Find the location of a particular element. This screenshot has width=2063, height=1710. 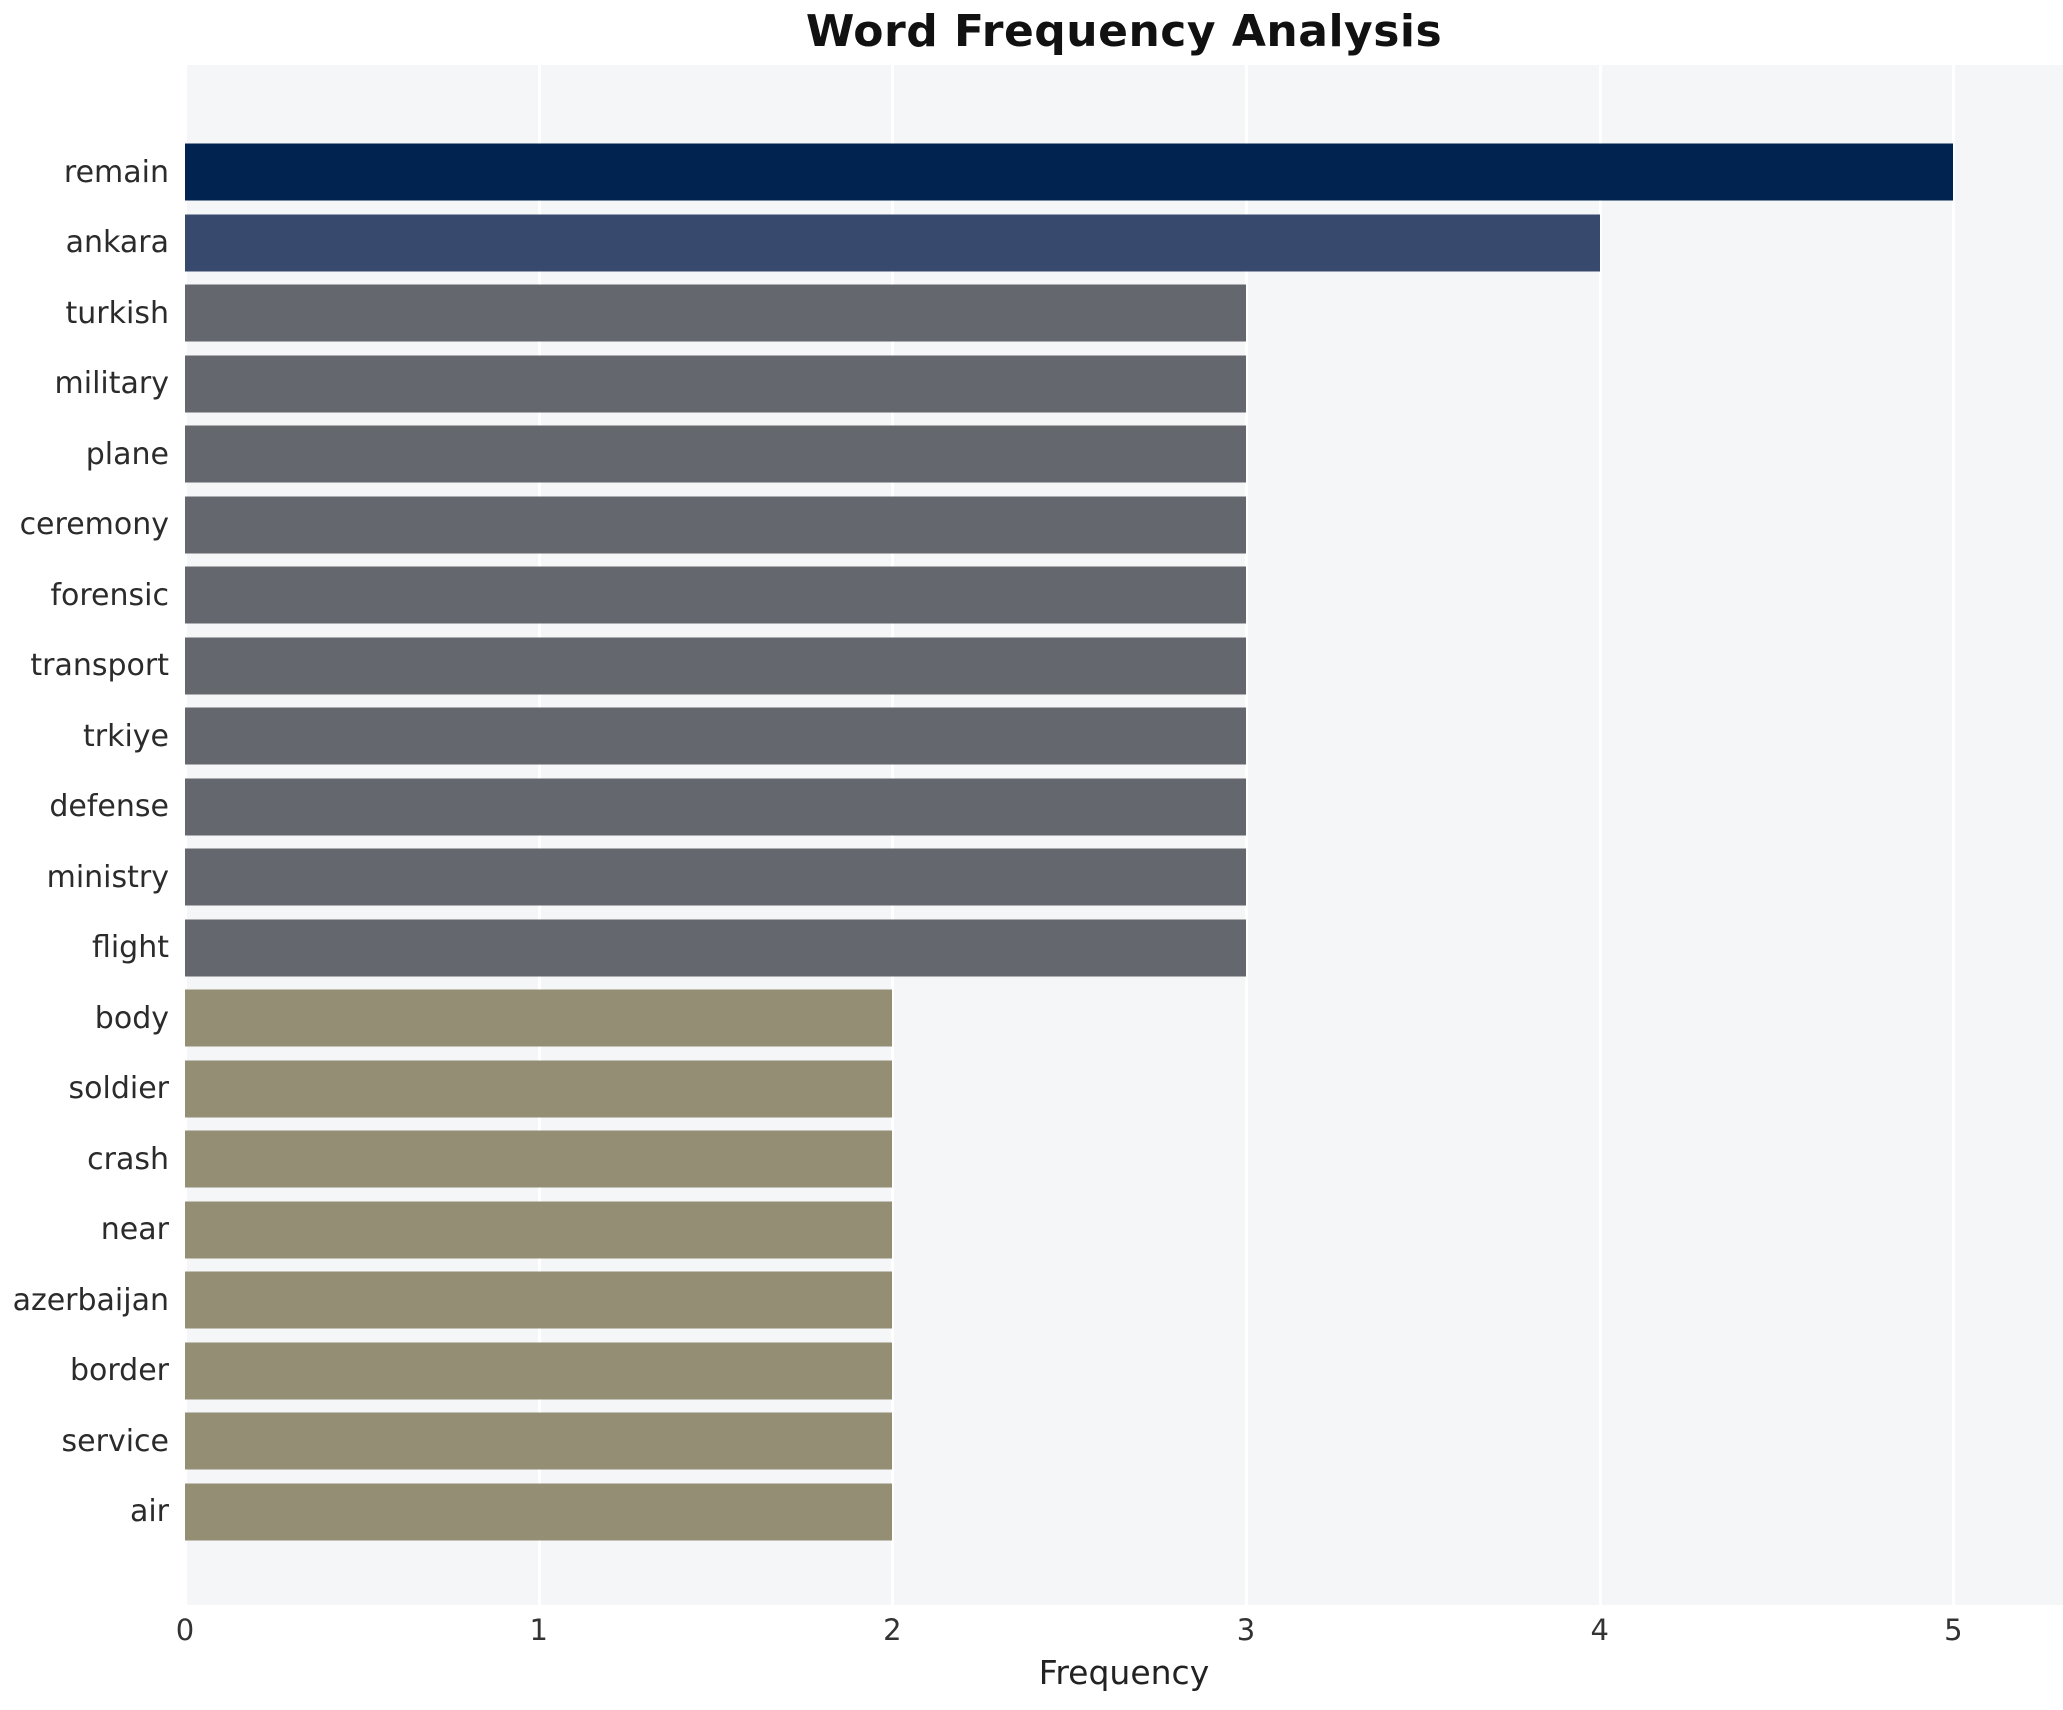

category-label-air: air is located at coordinates (149, 1512).